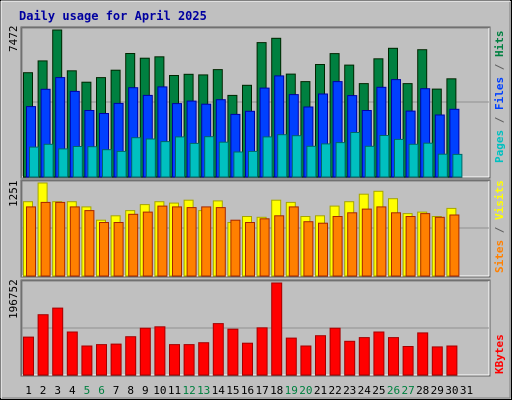  I want to click on x-tick-label-21: 21, so click(320, 390).